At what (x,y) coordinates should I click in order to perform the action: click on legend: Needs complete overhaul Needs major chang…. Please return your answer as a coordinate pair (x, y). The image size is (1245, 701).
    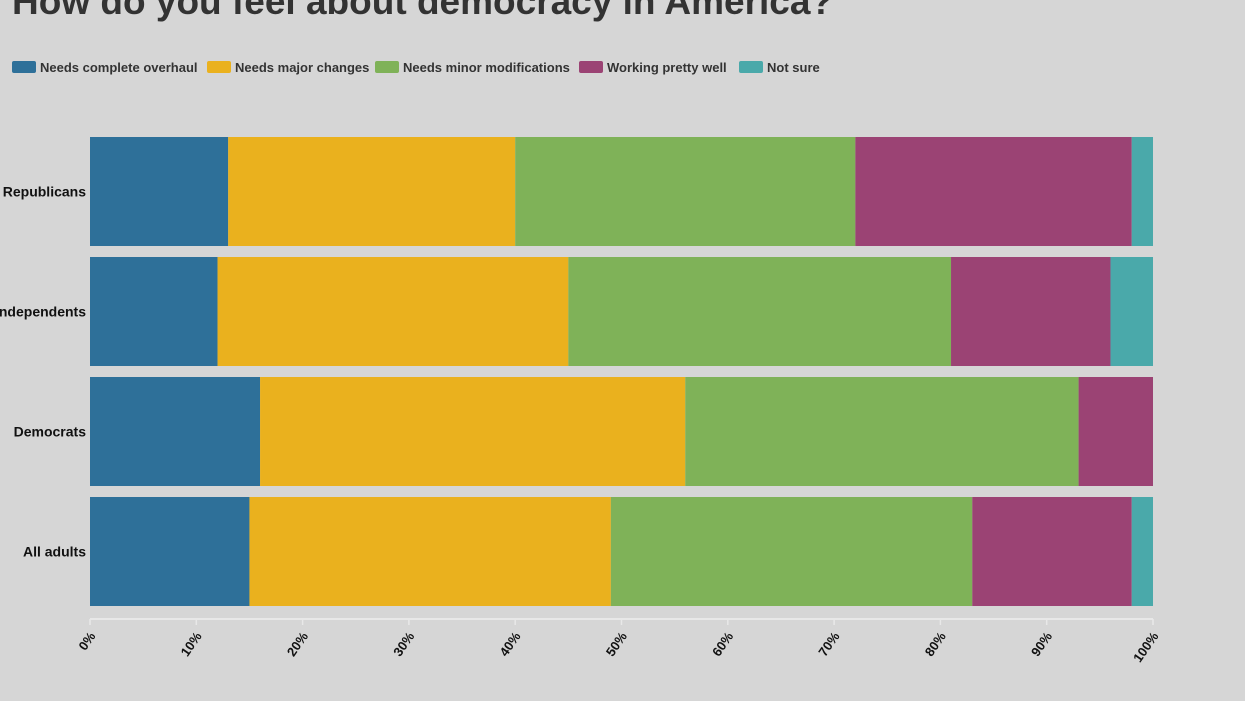
    Looking at the image, I should click on (416, 67).